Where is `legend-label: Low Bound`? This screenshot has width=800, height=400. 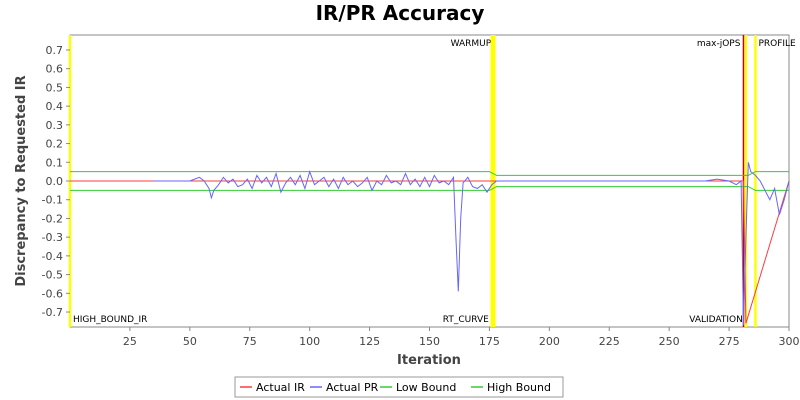
legend-label: Low Bound is located at coordinates (426, 387).